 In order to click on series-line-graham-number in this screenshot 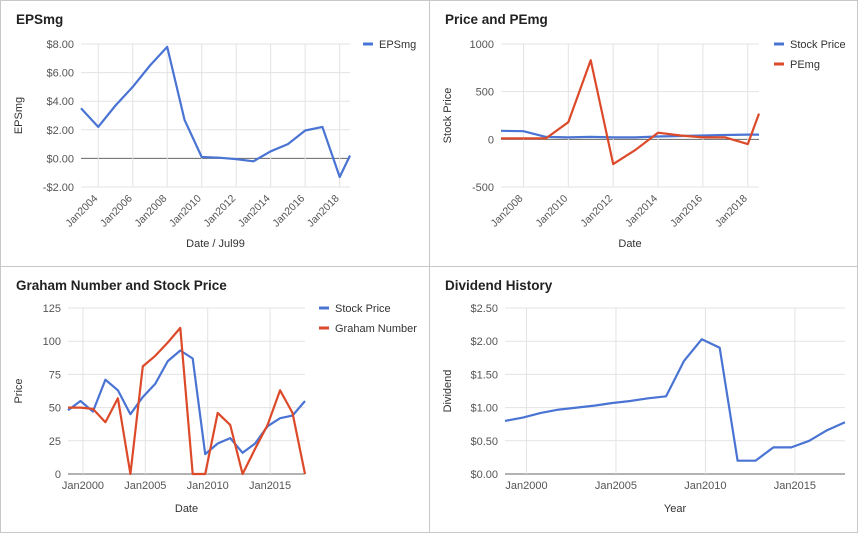, I will do `click(187, 401)`.